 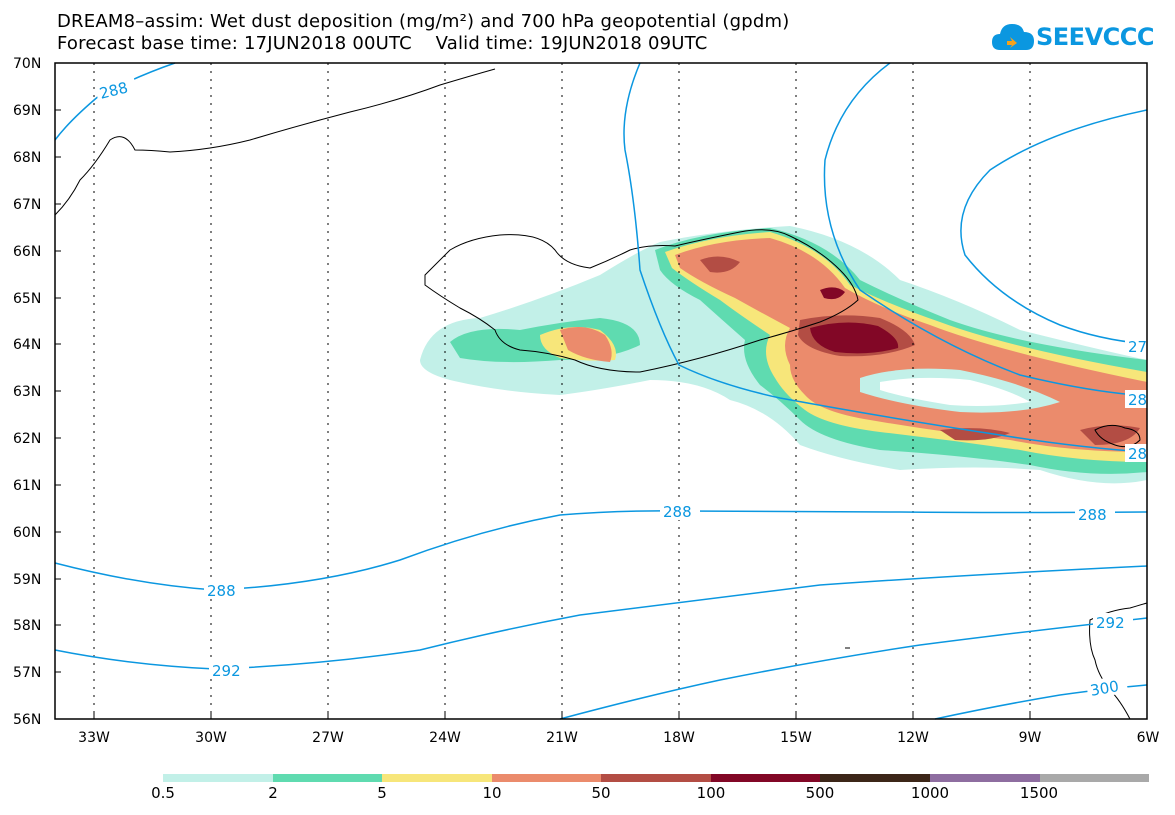 What do you see at coordinates (211, 738) in the screenshot?
I see `lon-label: 30W` at bounding box center [211, 738].